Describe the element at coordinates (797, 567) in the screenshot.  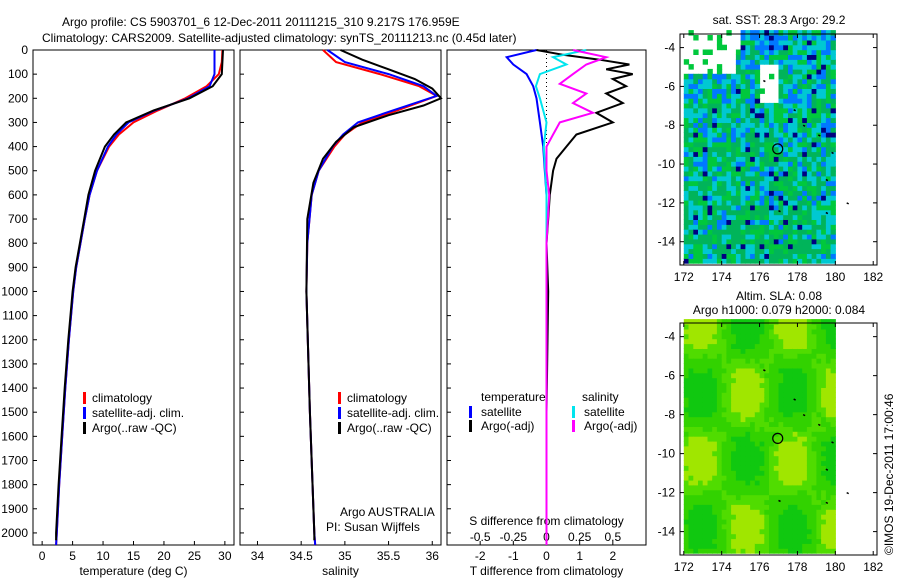
I see `x-tick-label: 178` at that location.